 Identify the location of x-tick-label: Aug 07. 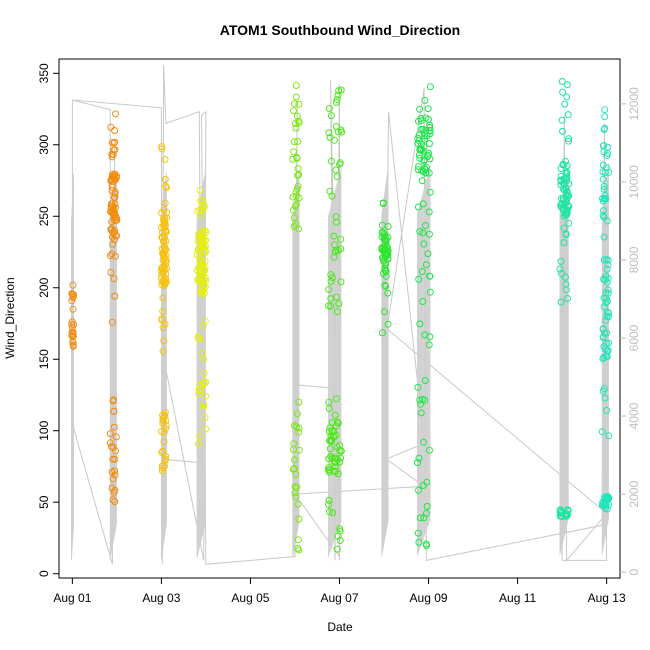
(339, 598).